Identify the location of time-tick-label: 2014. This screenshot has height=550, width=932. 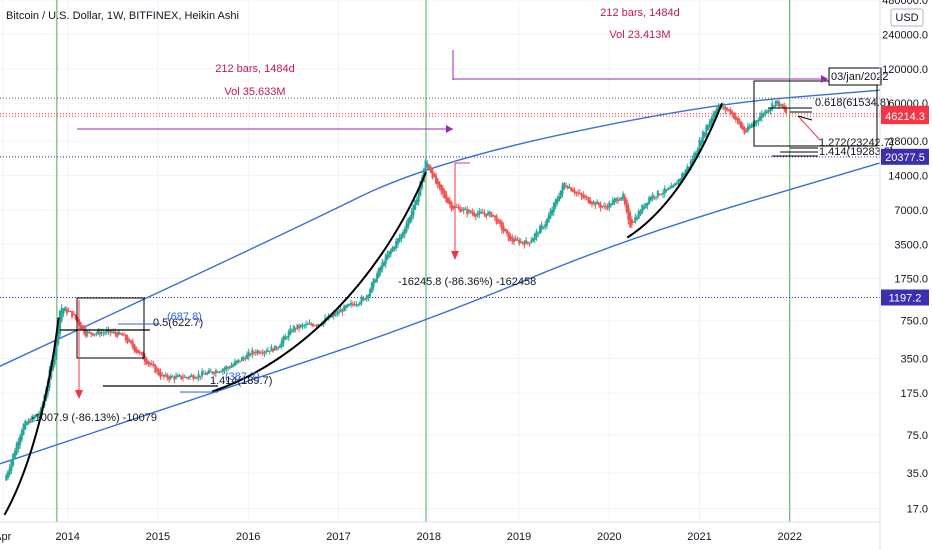
(67, 537).